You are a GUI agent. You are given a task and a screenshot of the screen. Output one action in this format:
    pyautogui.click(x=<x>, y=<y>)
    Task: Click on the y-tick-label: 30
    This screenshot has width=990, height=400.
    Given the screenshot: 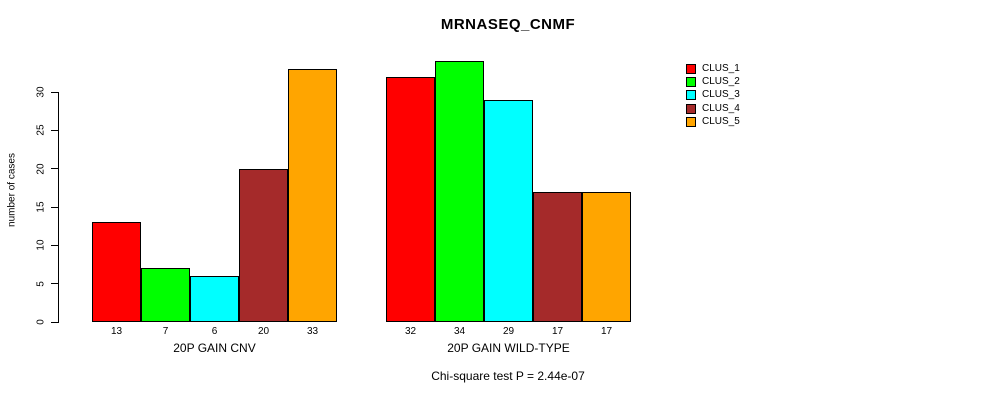 What is the action you would take?
    pyautogui.click(x=41, y=92)
    